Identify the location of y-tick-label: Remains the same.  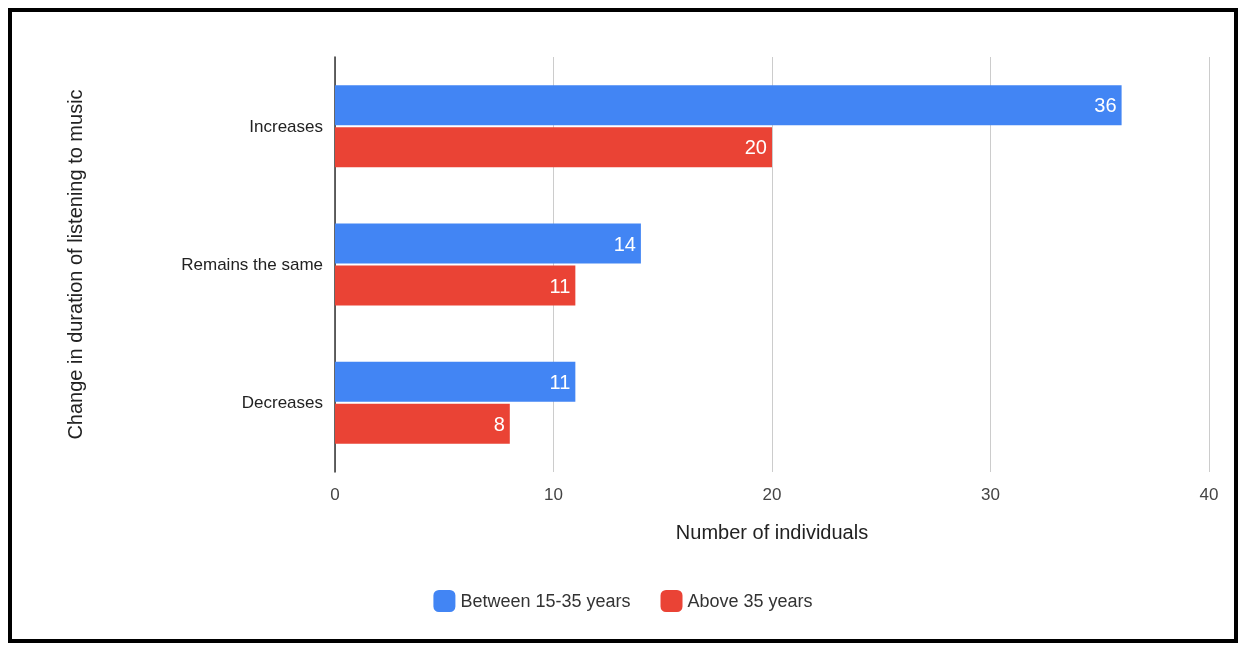
(252, 264).